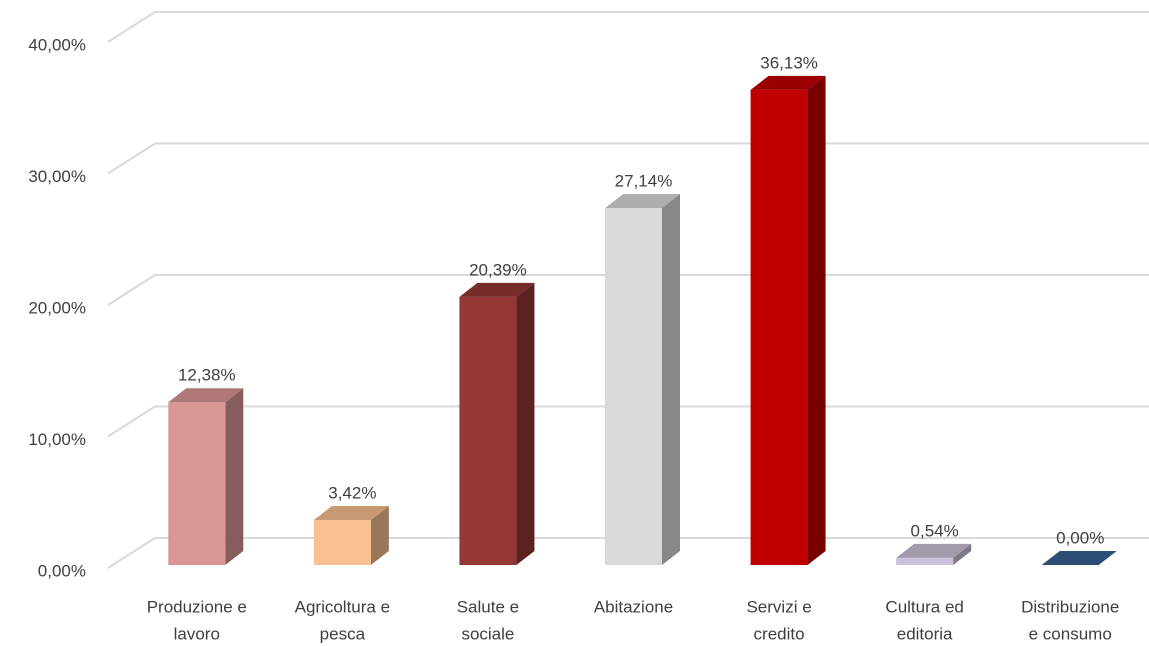 This screenshot has width=1149, height=646. I want to click on x-tick-label: Salute e, so click(488, 606).